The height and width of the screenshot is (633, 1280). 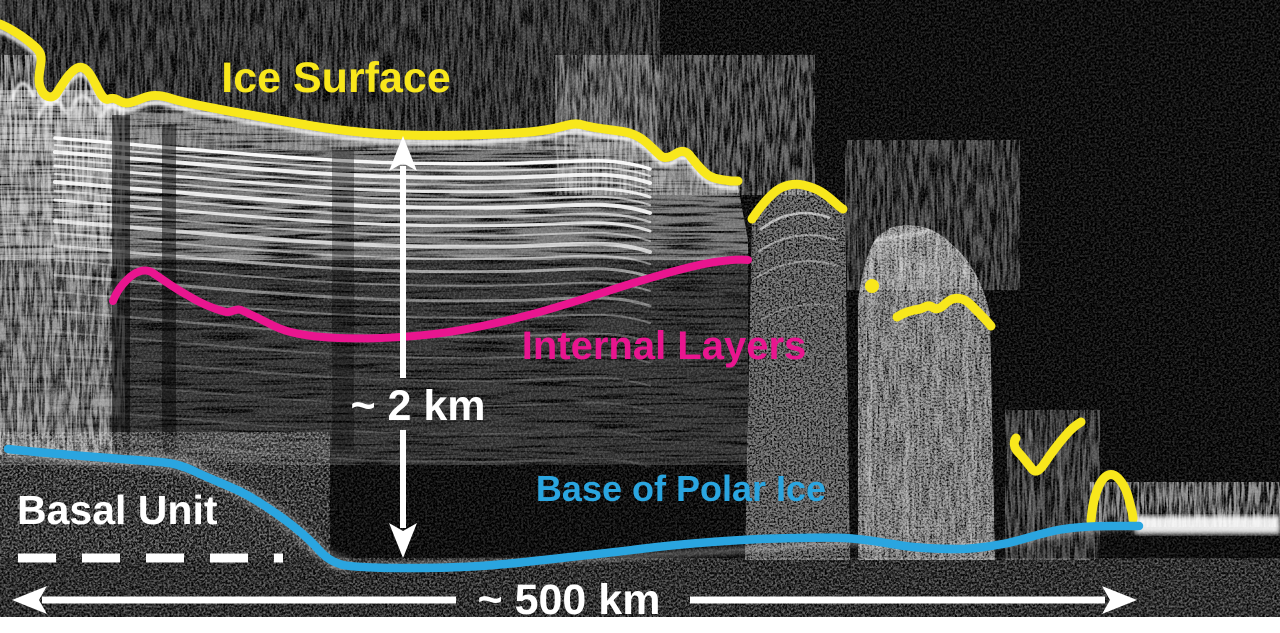 I want to click on arrowhead-left-icon, so click(x=29, y=600).